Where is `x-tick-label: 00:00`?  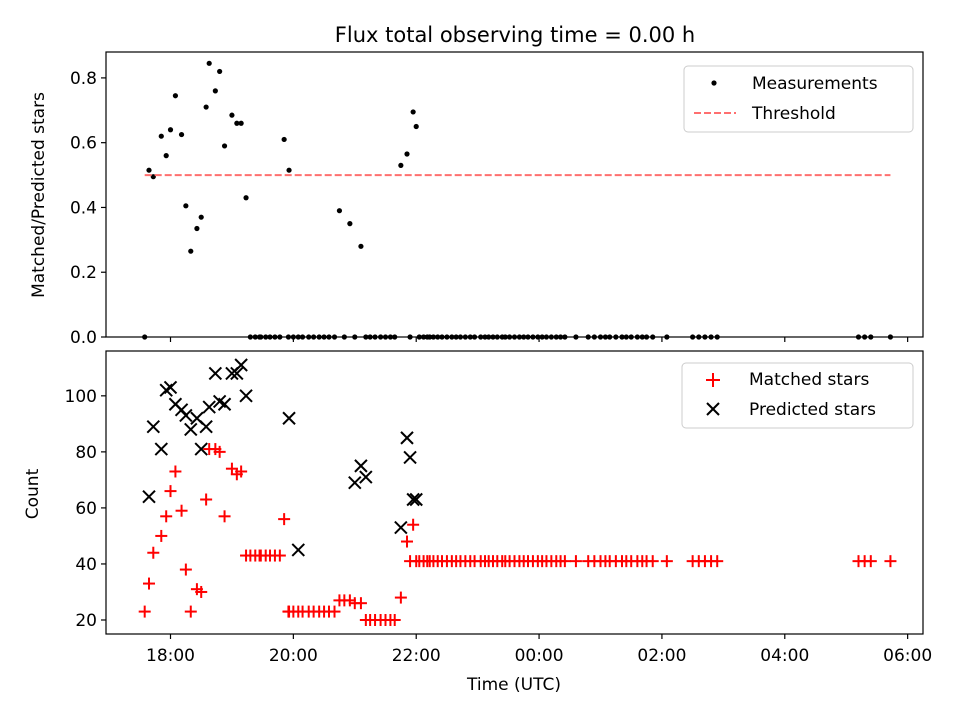 x-tick-label: 00:00 is located at coordinates (539, 656).